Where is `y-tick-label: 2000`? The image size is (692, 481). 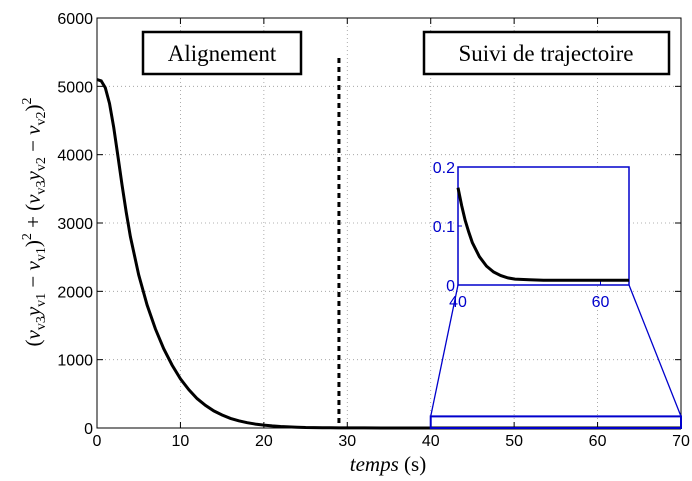 y-tick-label: 2000 is located at coordinates (75, 292).